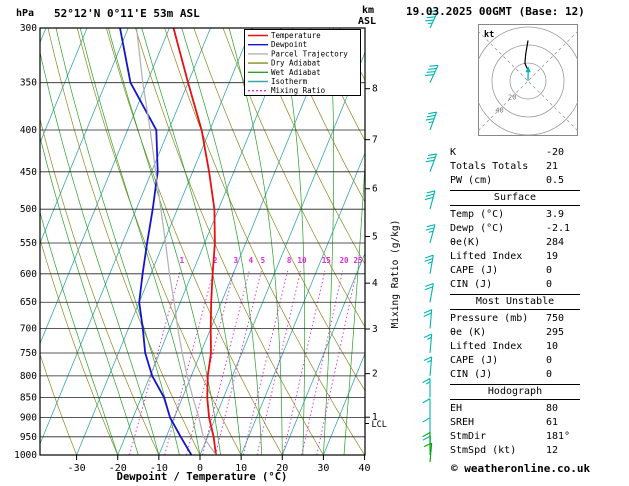  Describe the element at coordinates (552, 422) in the screenshot. I see `row-value: 61` at that location.